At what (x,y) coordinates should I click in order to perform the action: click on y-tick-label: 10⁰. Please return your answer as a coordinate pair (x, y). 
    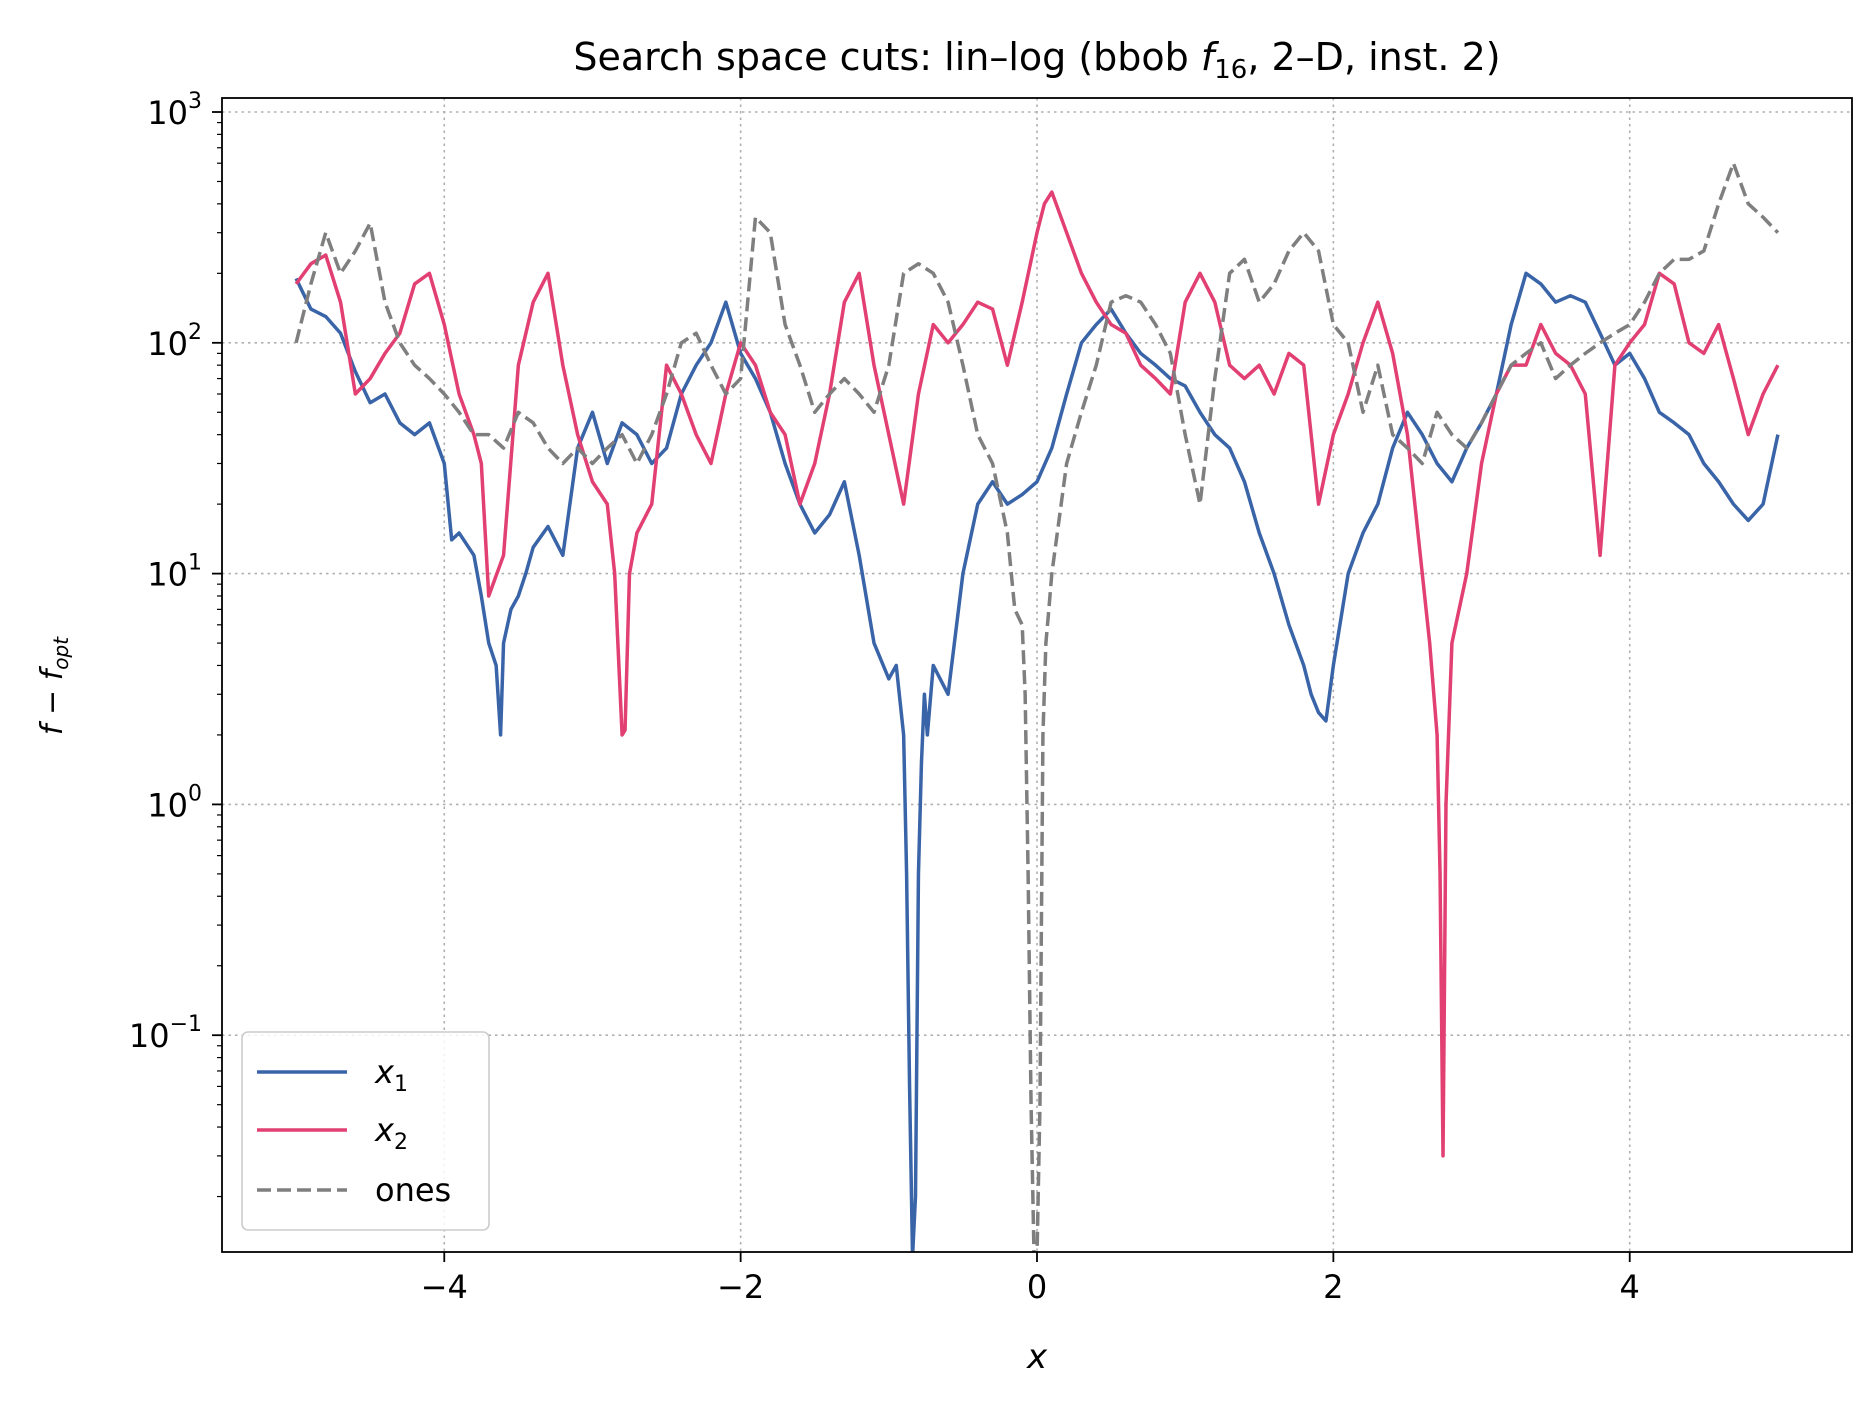
    Looking at the image, I should click on (174, 802).